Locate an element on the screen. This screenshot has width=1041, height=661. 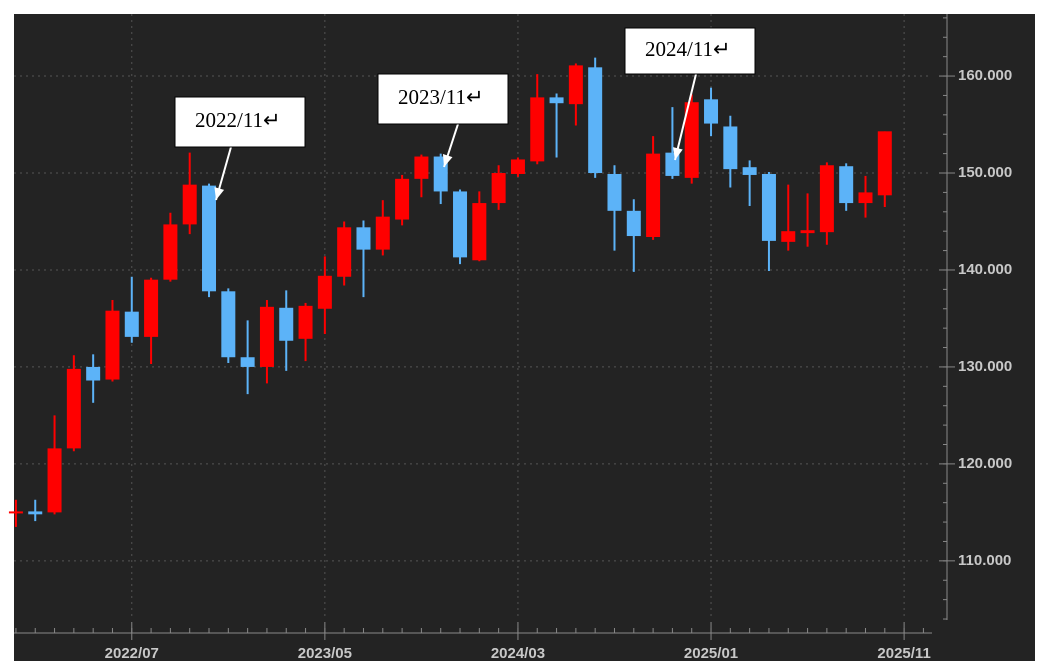
y-tick-label: 110.000 is located at coordinates (984, 560).